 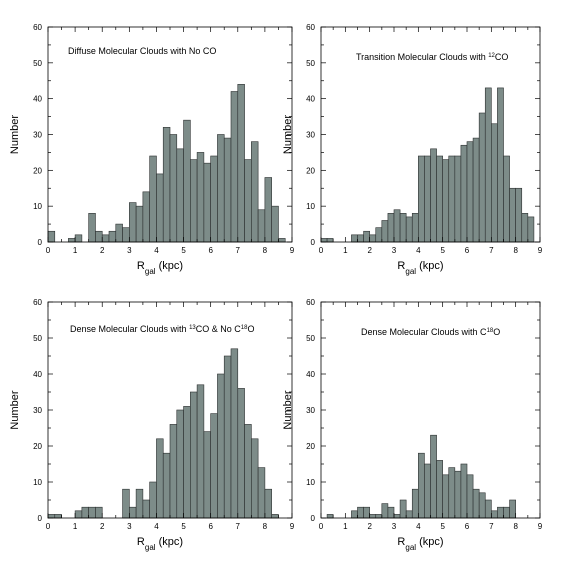 What do you see at coordinates (37, 135) in the screenshot?
I see `y-tick-label: 30` at bounding box center [37, 135].